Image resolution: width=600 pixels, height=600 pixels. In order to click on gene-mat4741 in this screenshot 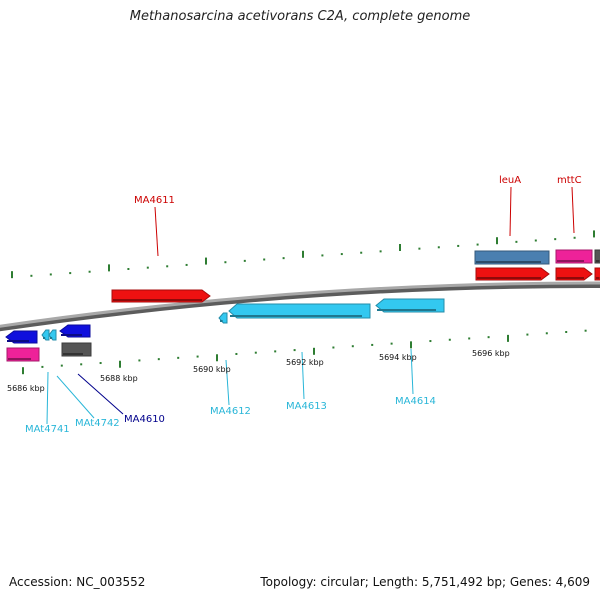, I will do `click(45, 335)`.